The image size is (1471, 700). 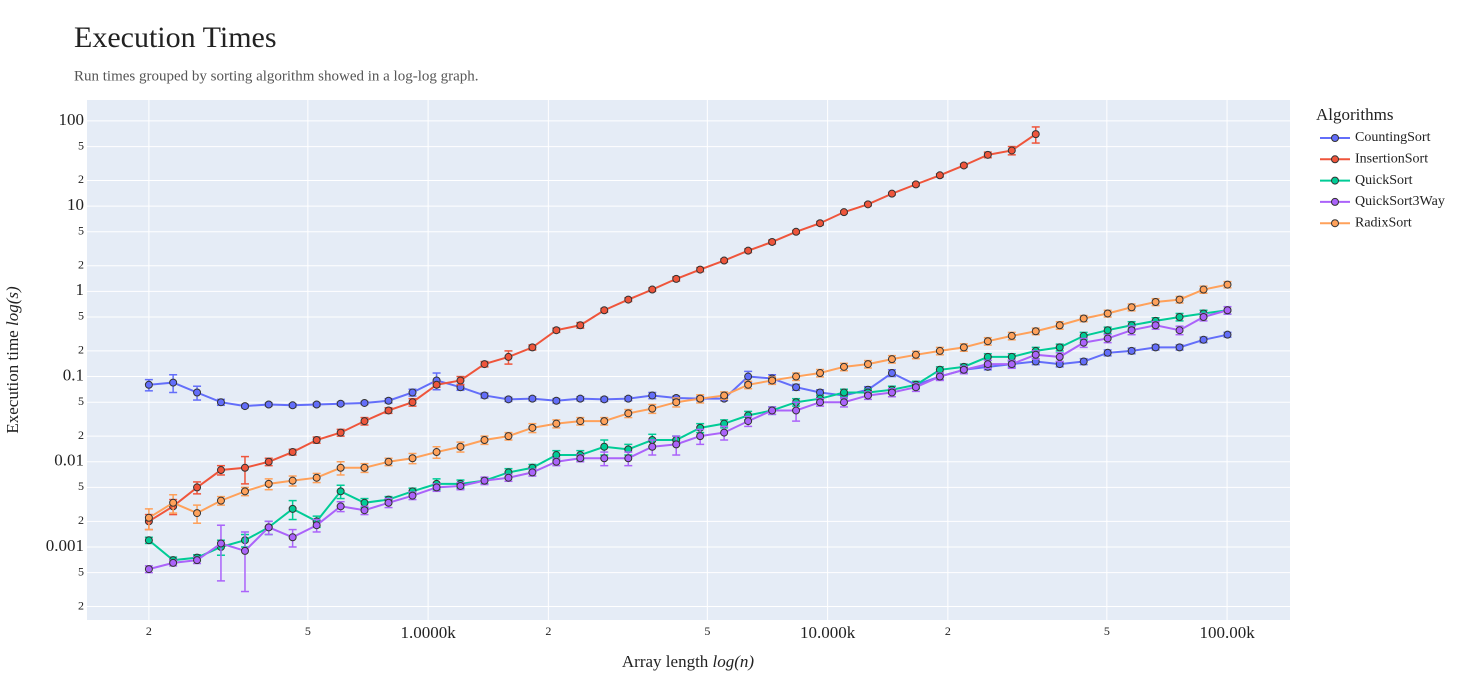 I want to click on y-tick-label: 0.001, so click(x=65, y=545).